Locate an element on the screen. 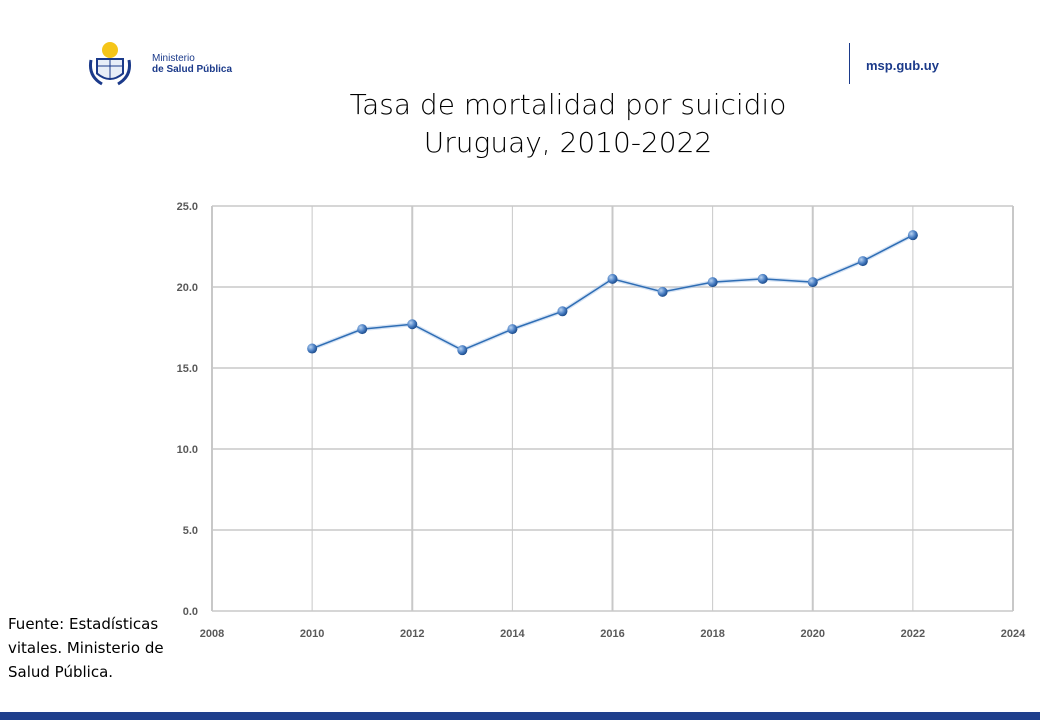 The image size is (1040, 720). x-tick-label: 2016 is located at coordinates (612, 634).